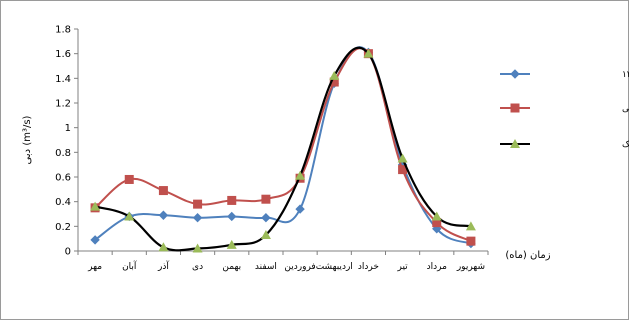  What do you see at coordinates (27, 139) in the screenshot?
I see `y-axis-title: دبی (m³/s)` at bounding box center [27, 139].